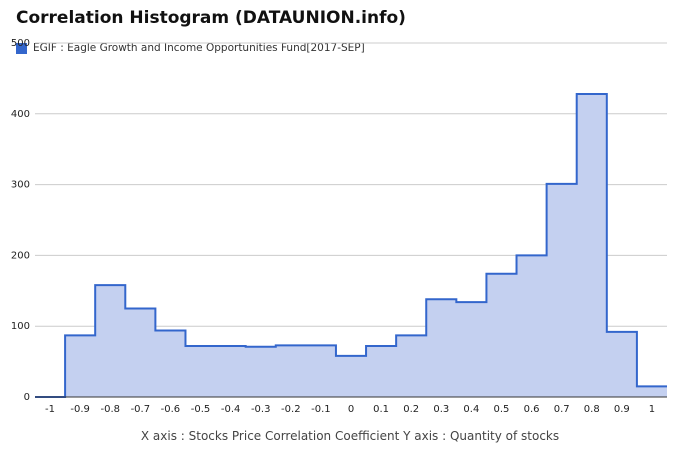 This screenshot has height=462, width=680. I want to click on x-tick-label: 0, so click(351, 409).